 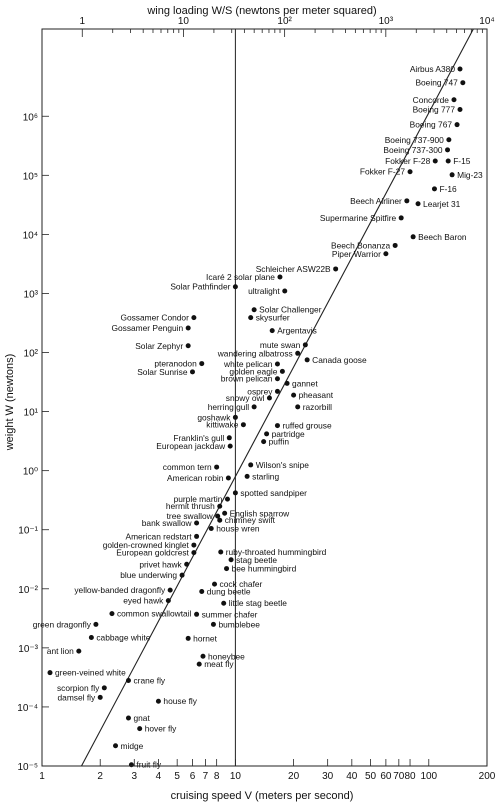 I want to click on point-common-swallowtail, so click(x=112, y=614).